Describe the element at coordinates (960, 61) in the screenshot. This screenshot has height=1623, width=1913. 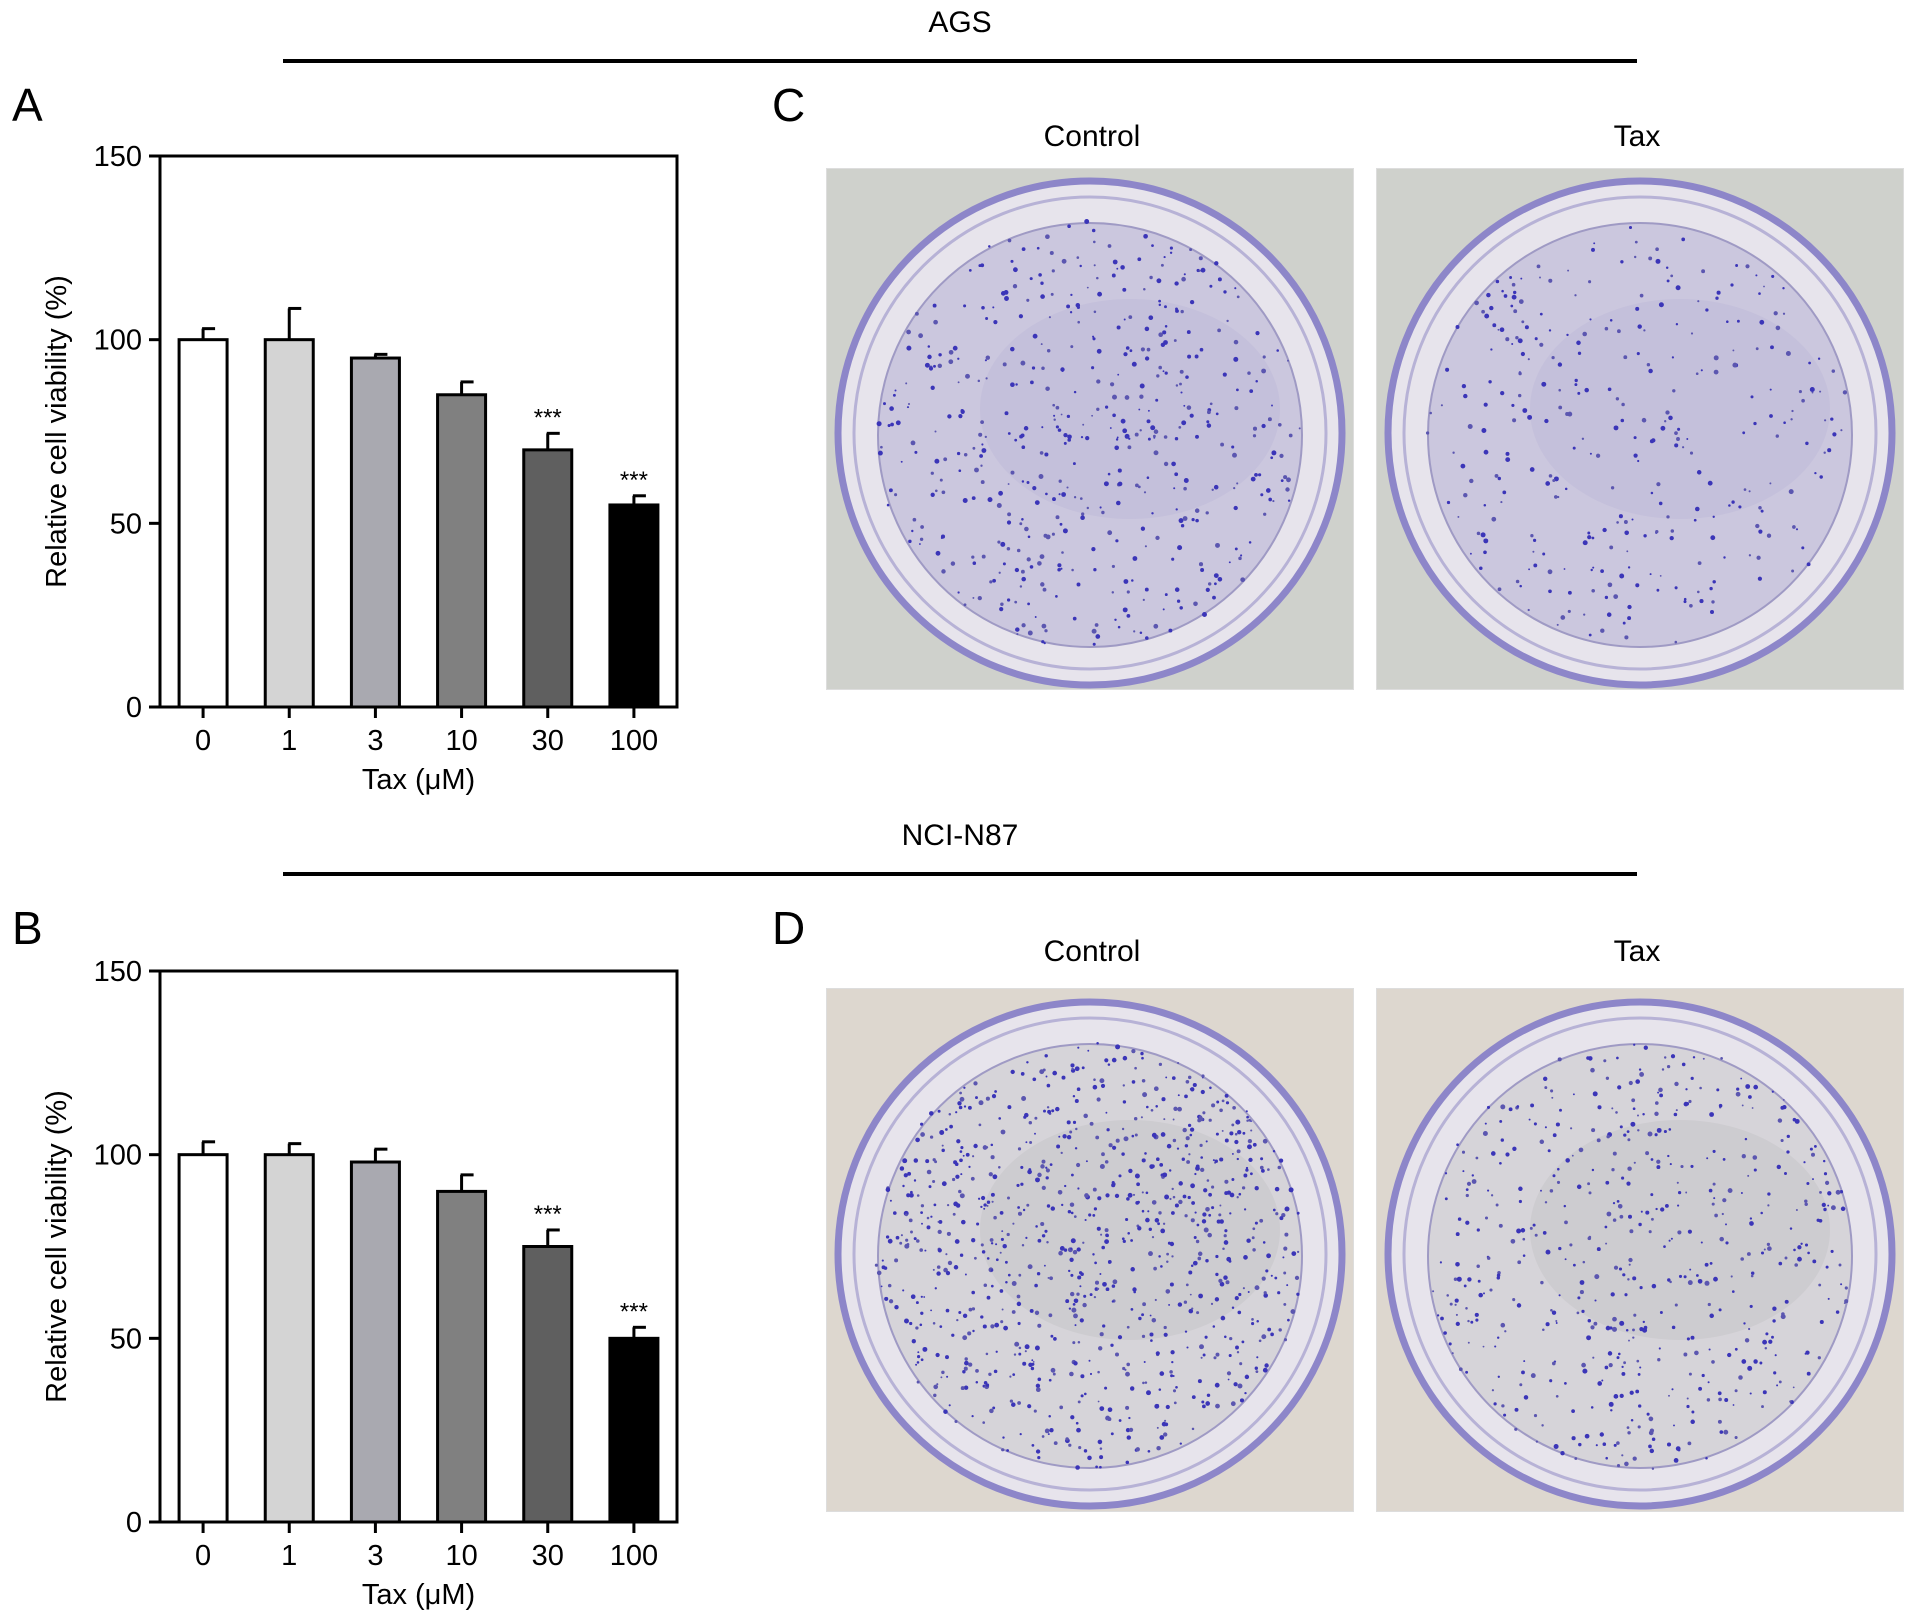
I see `group-rule-ags` at that location.